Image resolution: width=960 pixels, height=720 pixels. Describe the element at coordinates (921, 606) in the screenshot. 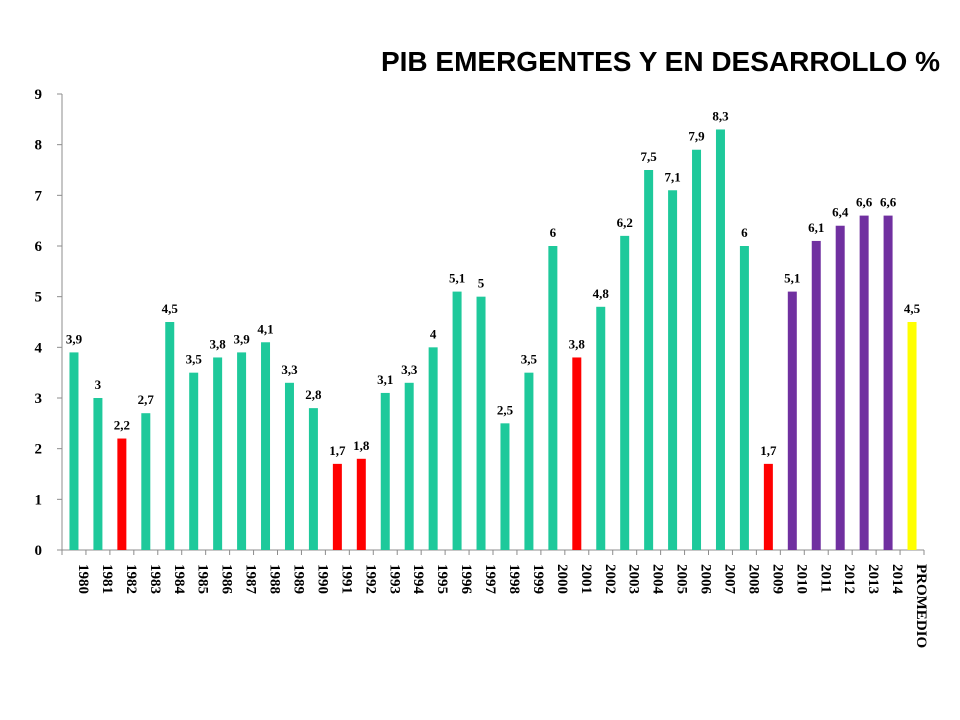

I see `x-tick-label: PROMEDIO` at that location.